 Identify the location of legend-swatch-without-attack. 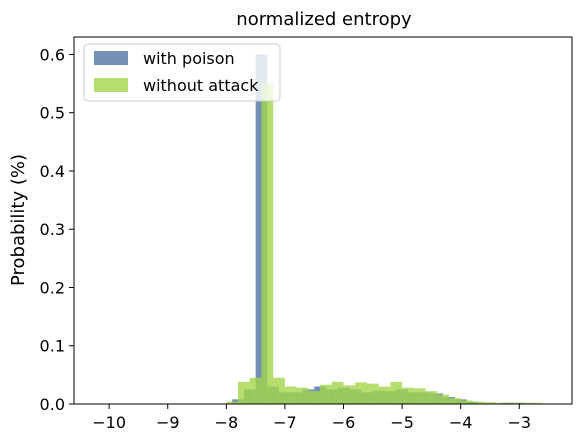
(111, 85).